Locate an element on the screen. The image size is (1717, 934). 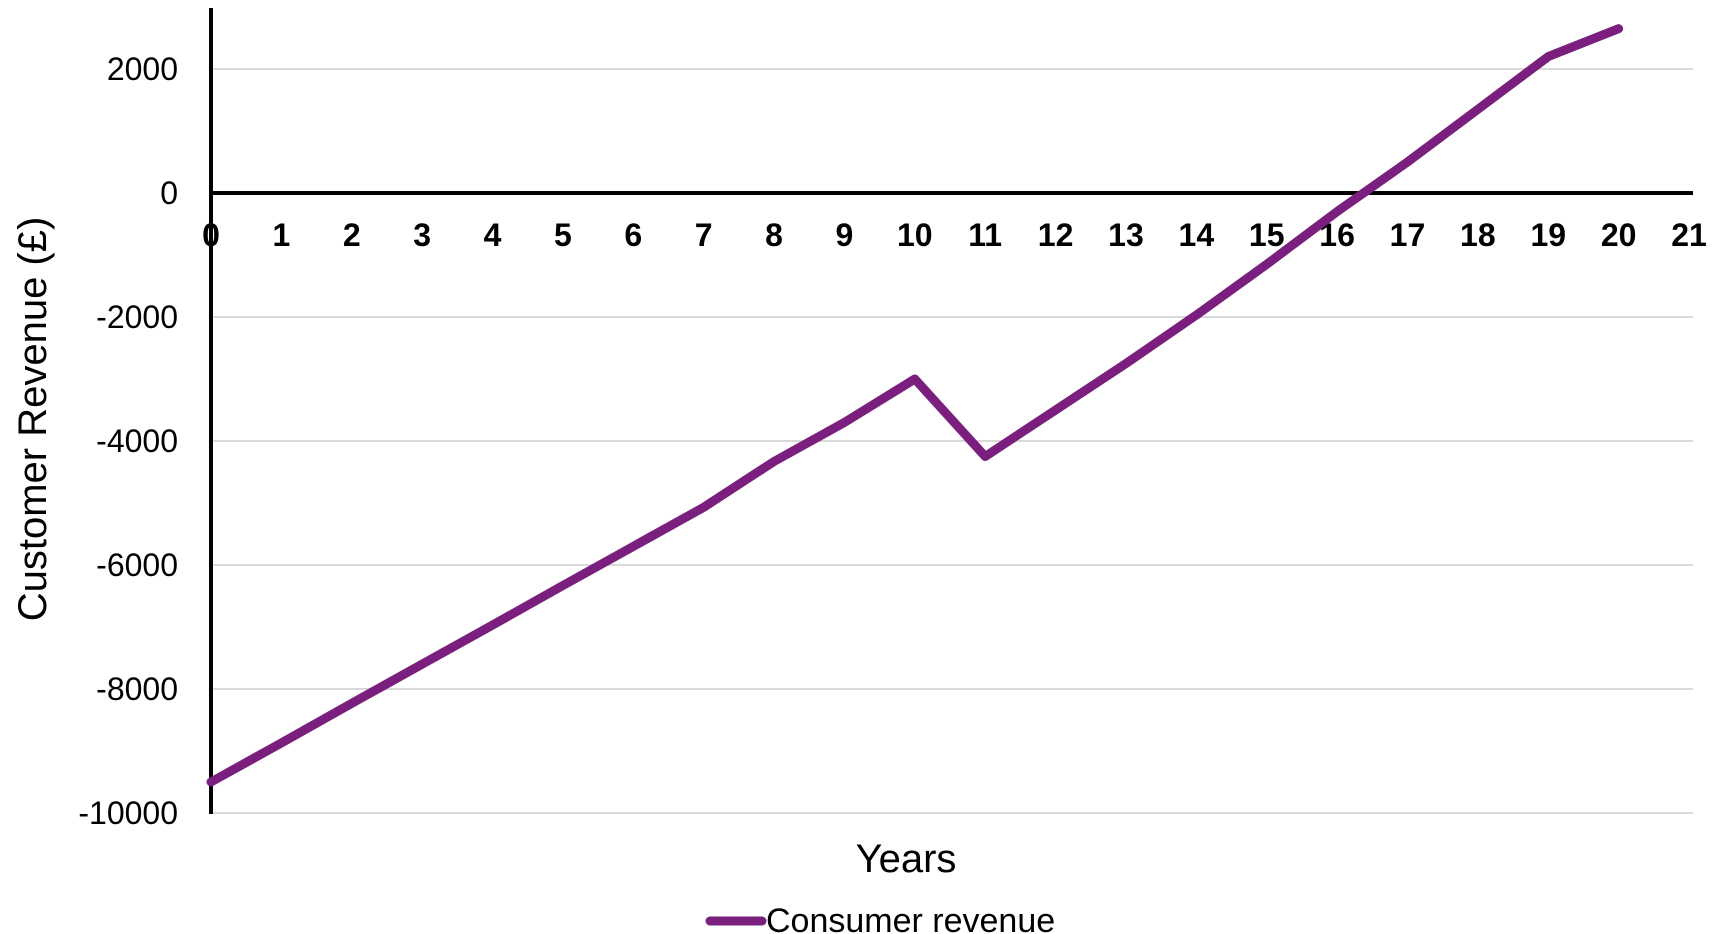
y-axis-label: Customer Revenue (£) is located at coordinates (33, 419).